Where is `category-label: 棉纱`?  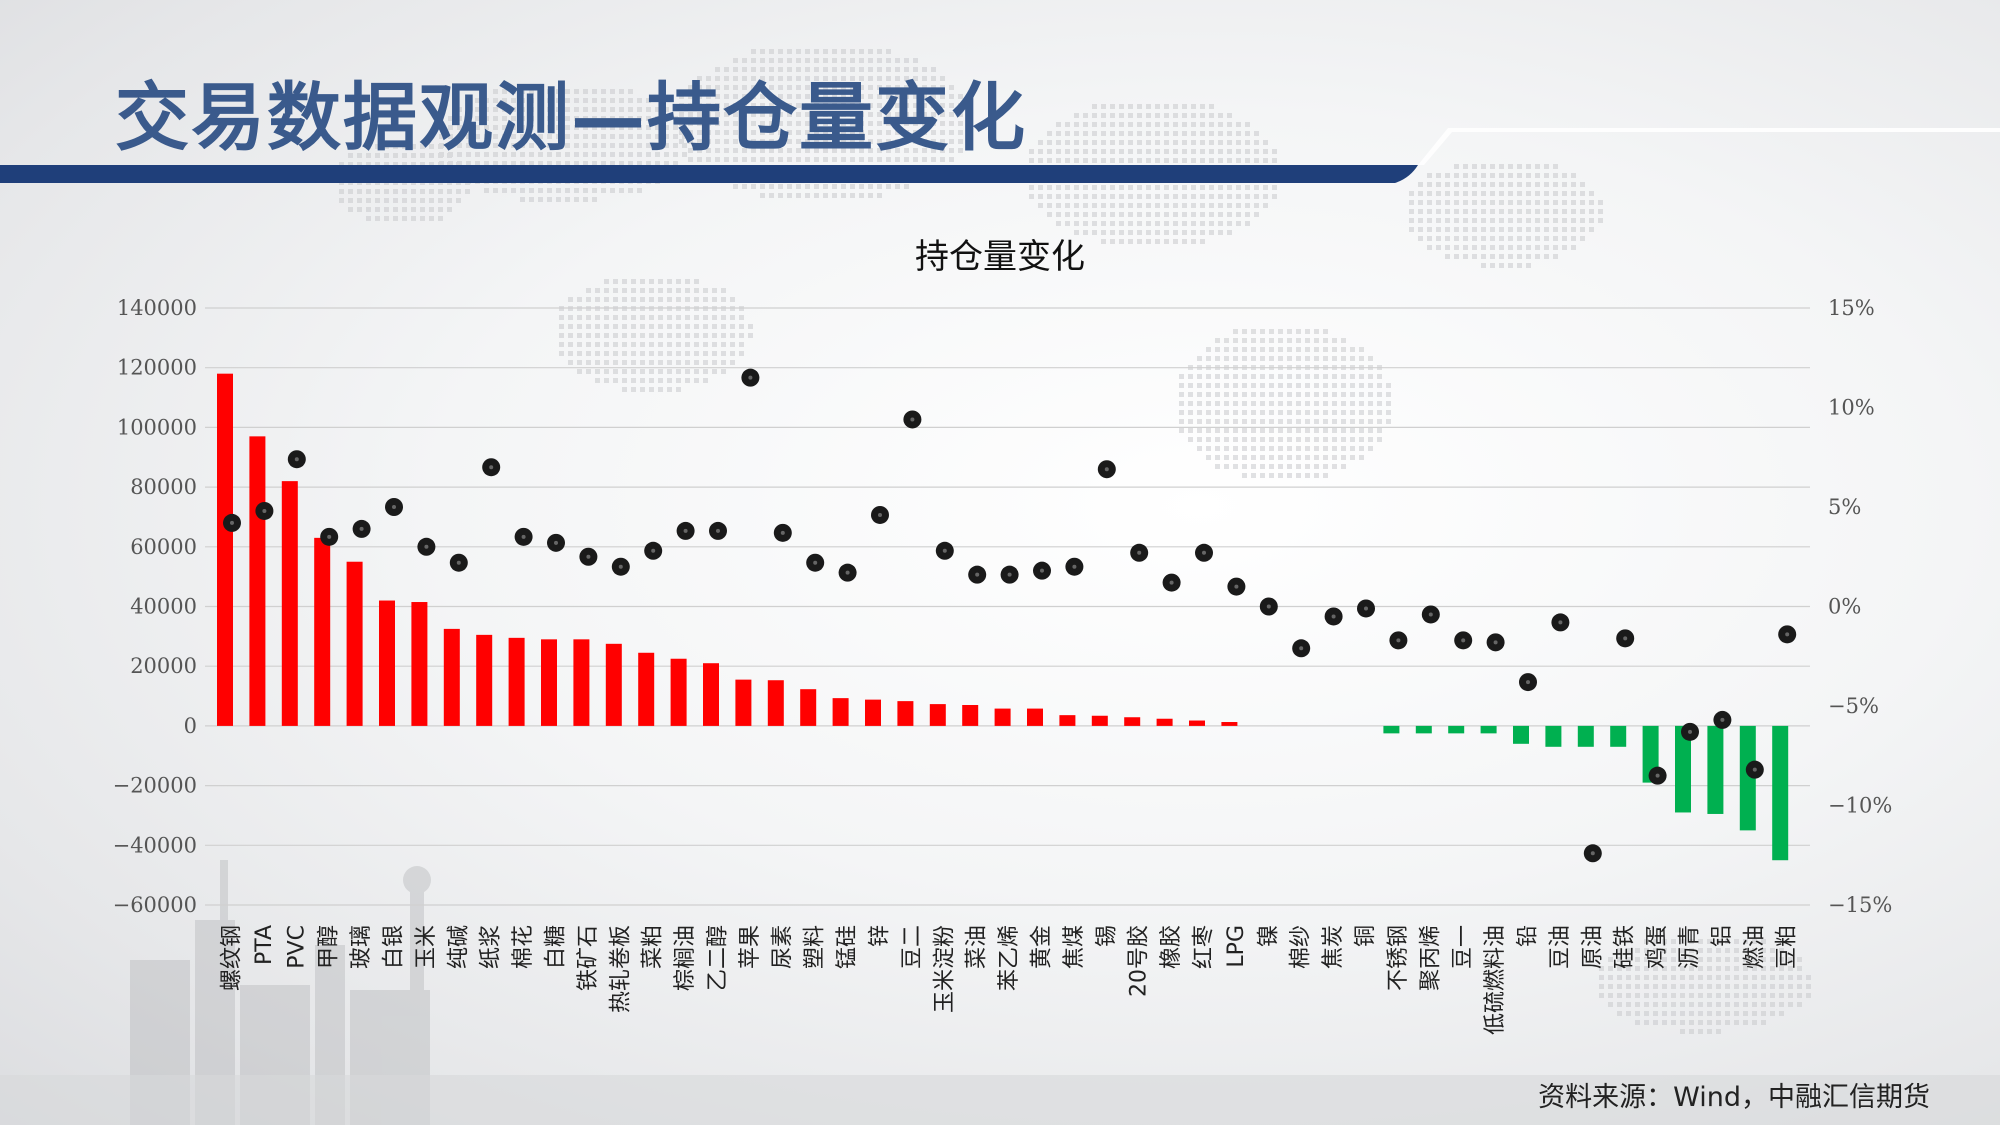 category-label: 棉纱 is located at coordinates (1301, 947).